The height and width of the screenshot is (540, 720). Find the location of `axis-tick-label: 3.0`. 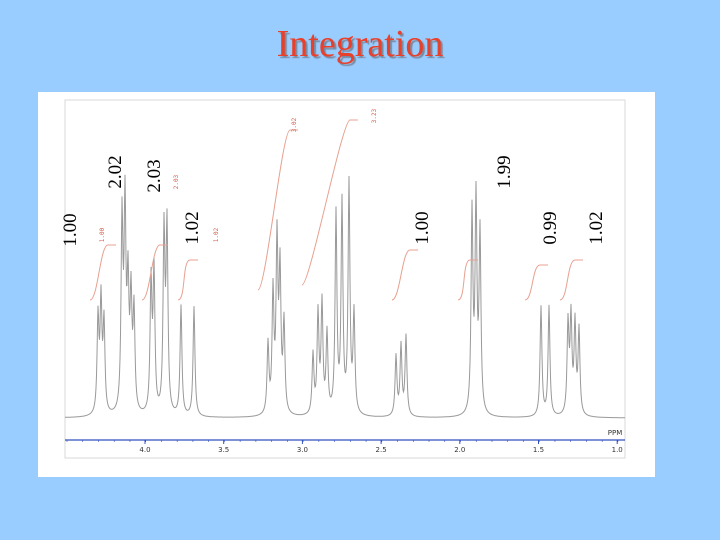

axis-tick-label: 3.0 is located at coordinates (302, 450).